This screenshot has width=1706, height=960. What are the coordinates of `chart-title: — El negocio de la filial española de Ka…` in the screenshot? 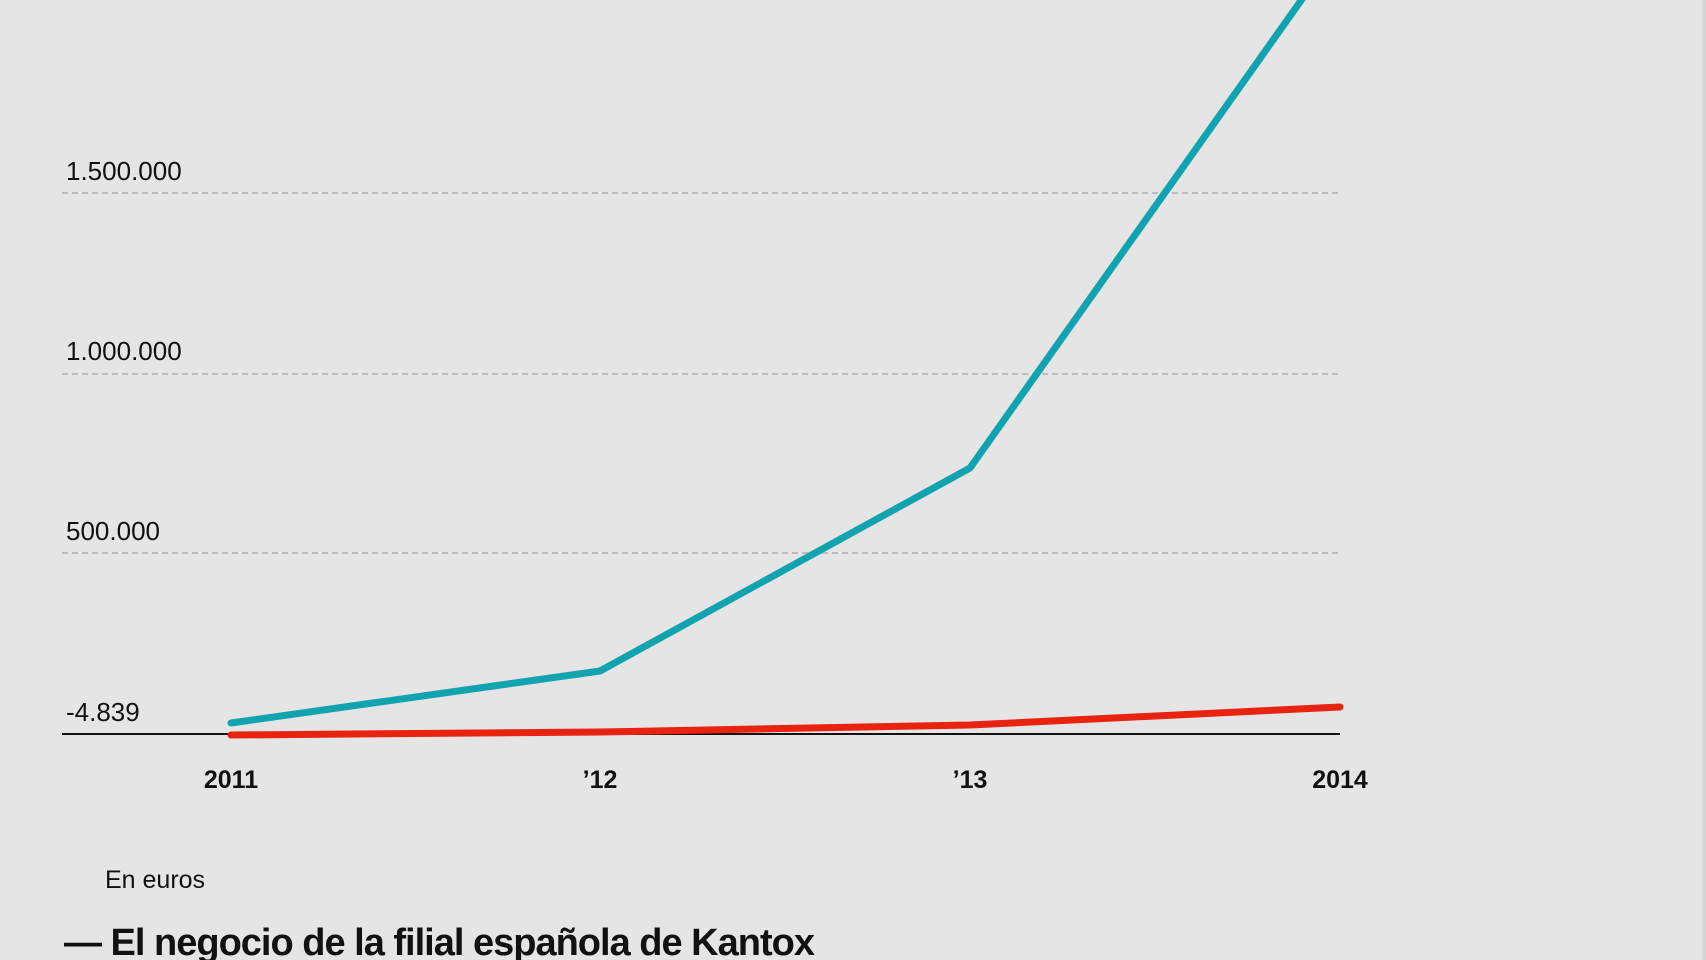 It's located at (439, 941).